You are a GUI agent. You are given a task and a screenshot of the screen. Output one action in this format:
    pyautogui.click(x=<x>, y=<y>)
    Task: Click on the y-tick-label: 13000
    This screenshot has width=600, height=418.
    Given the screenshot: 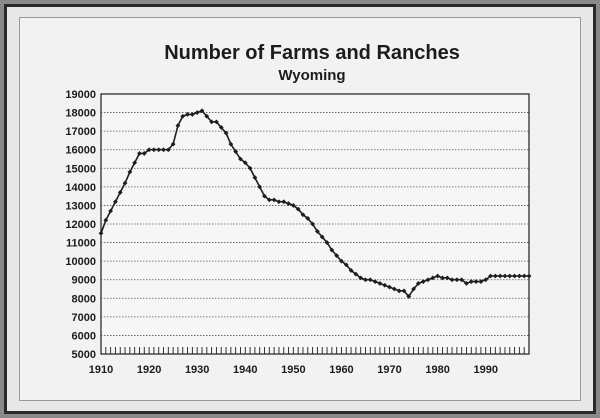 What is the action you would take?
    pyautogui.click(x=80, y=206)
    